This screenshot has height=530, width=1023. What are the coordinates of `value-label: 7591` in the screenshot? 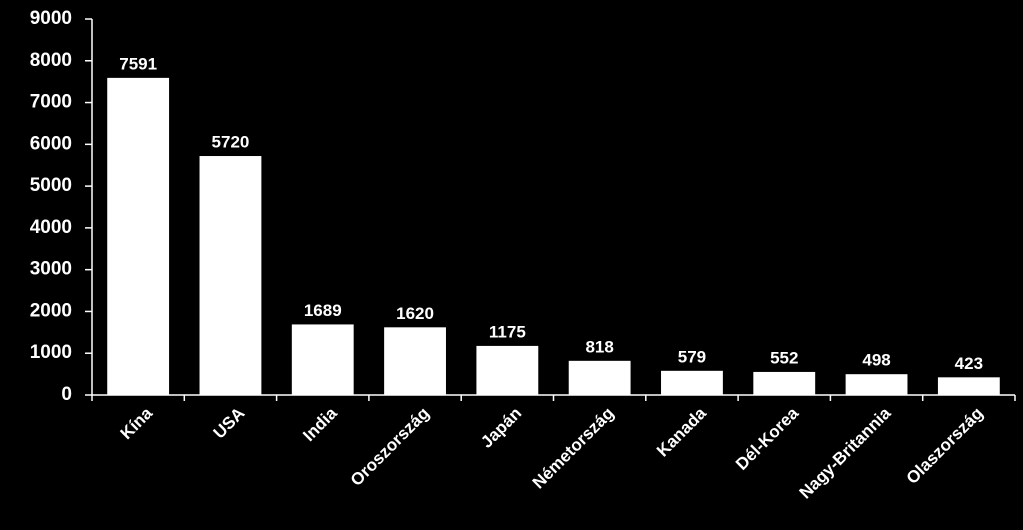 It's located at (138, 63).